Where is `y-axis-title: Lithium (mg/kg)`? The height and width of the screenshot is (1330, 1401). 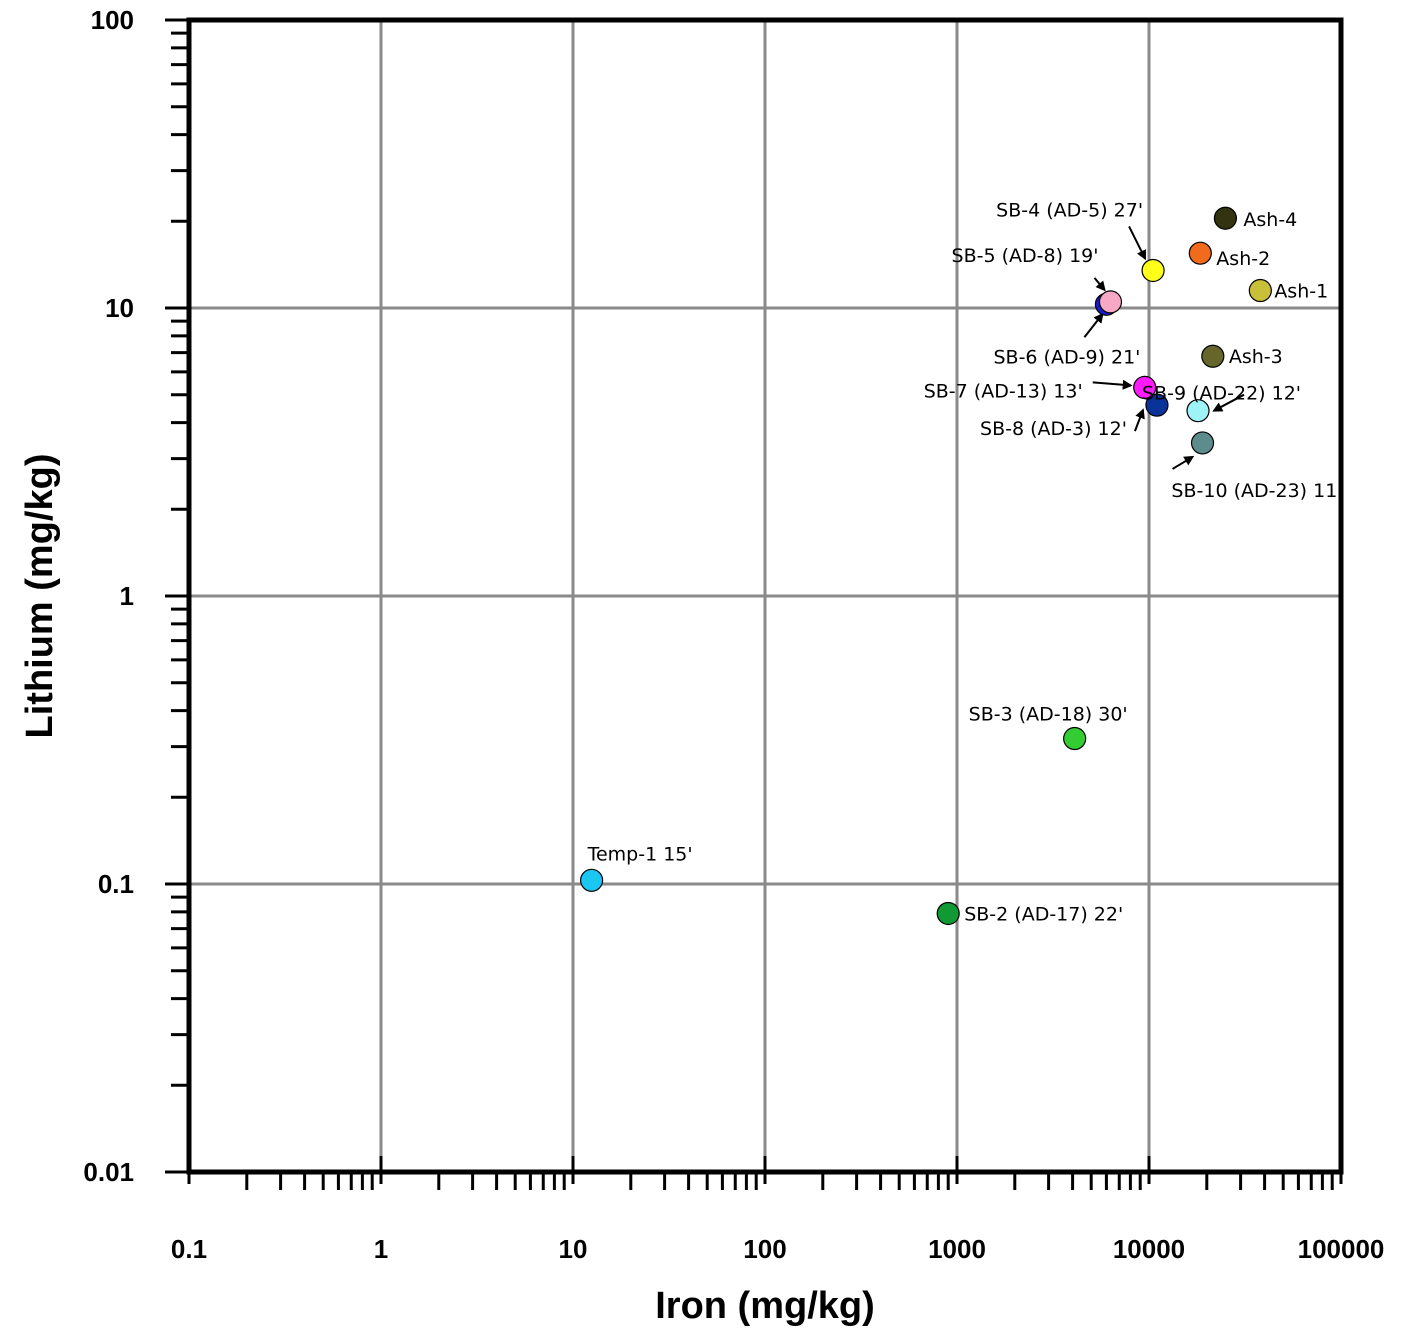 y-axis-title: Lithium (mg/kg) is located at coordinates (40, 596).